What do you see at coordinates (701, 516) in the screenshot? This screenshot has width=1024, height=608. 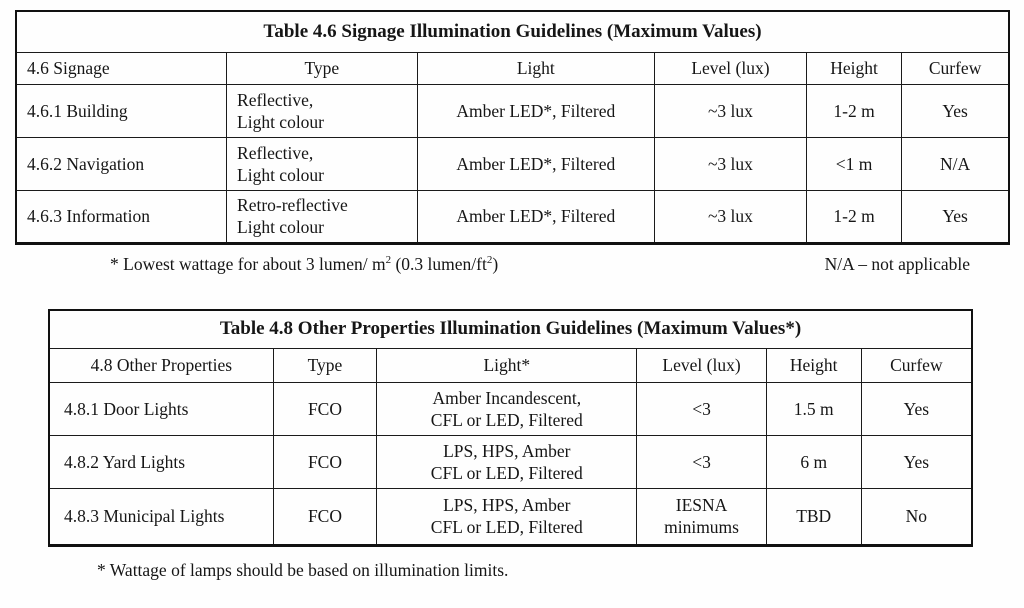 I see `cell-level: IESNA minimums` at bounding box center [701, 516].